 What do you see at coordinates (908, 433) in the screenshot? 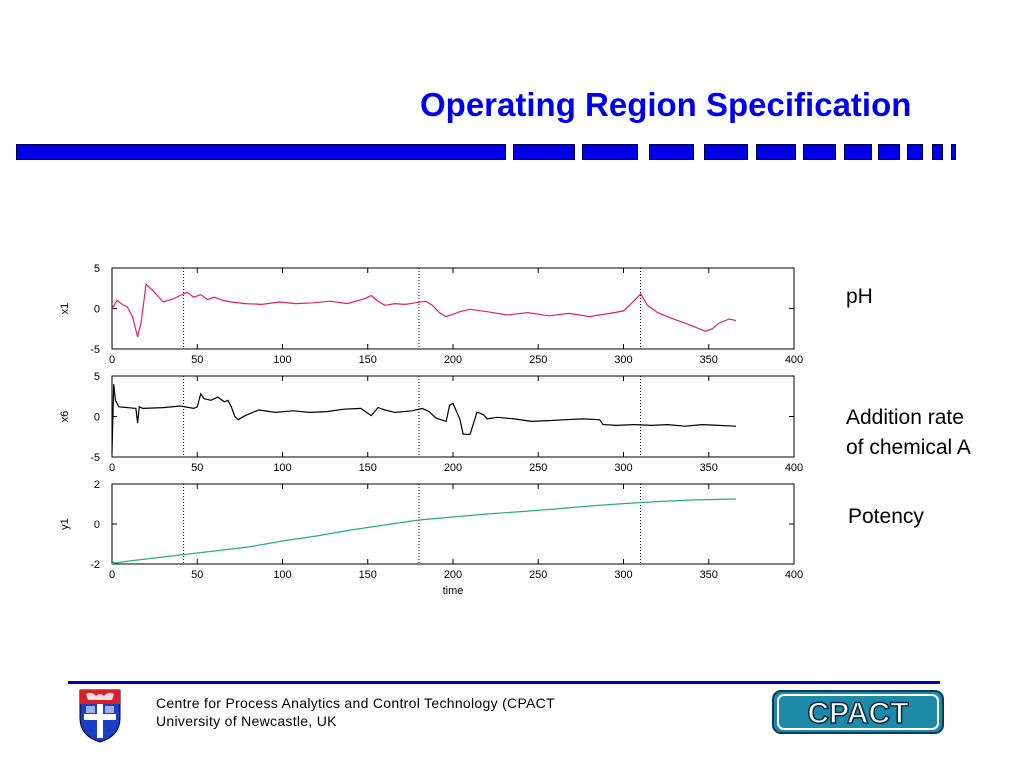
I see `label-addition-rate: Addition rate of chemical A` at bounding box center [908, 433].